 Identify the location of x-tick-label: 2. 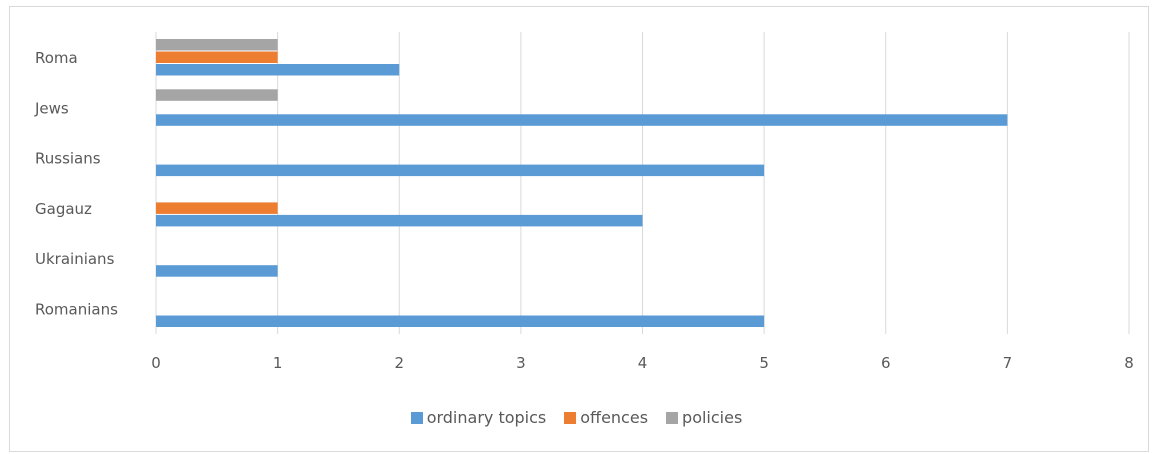
(399, 363).